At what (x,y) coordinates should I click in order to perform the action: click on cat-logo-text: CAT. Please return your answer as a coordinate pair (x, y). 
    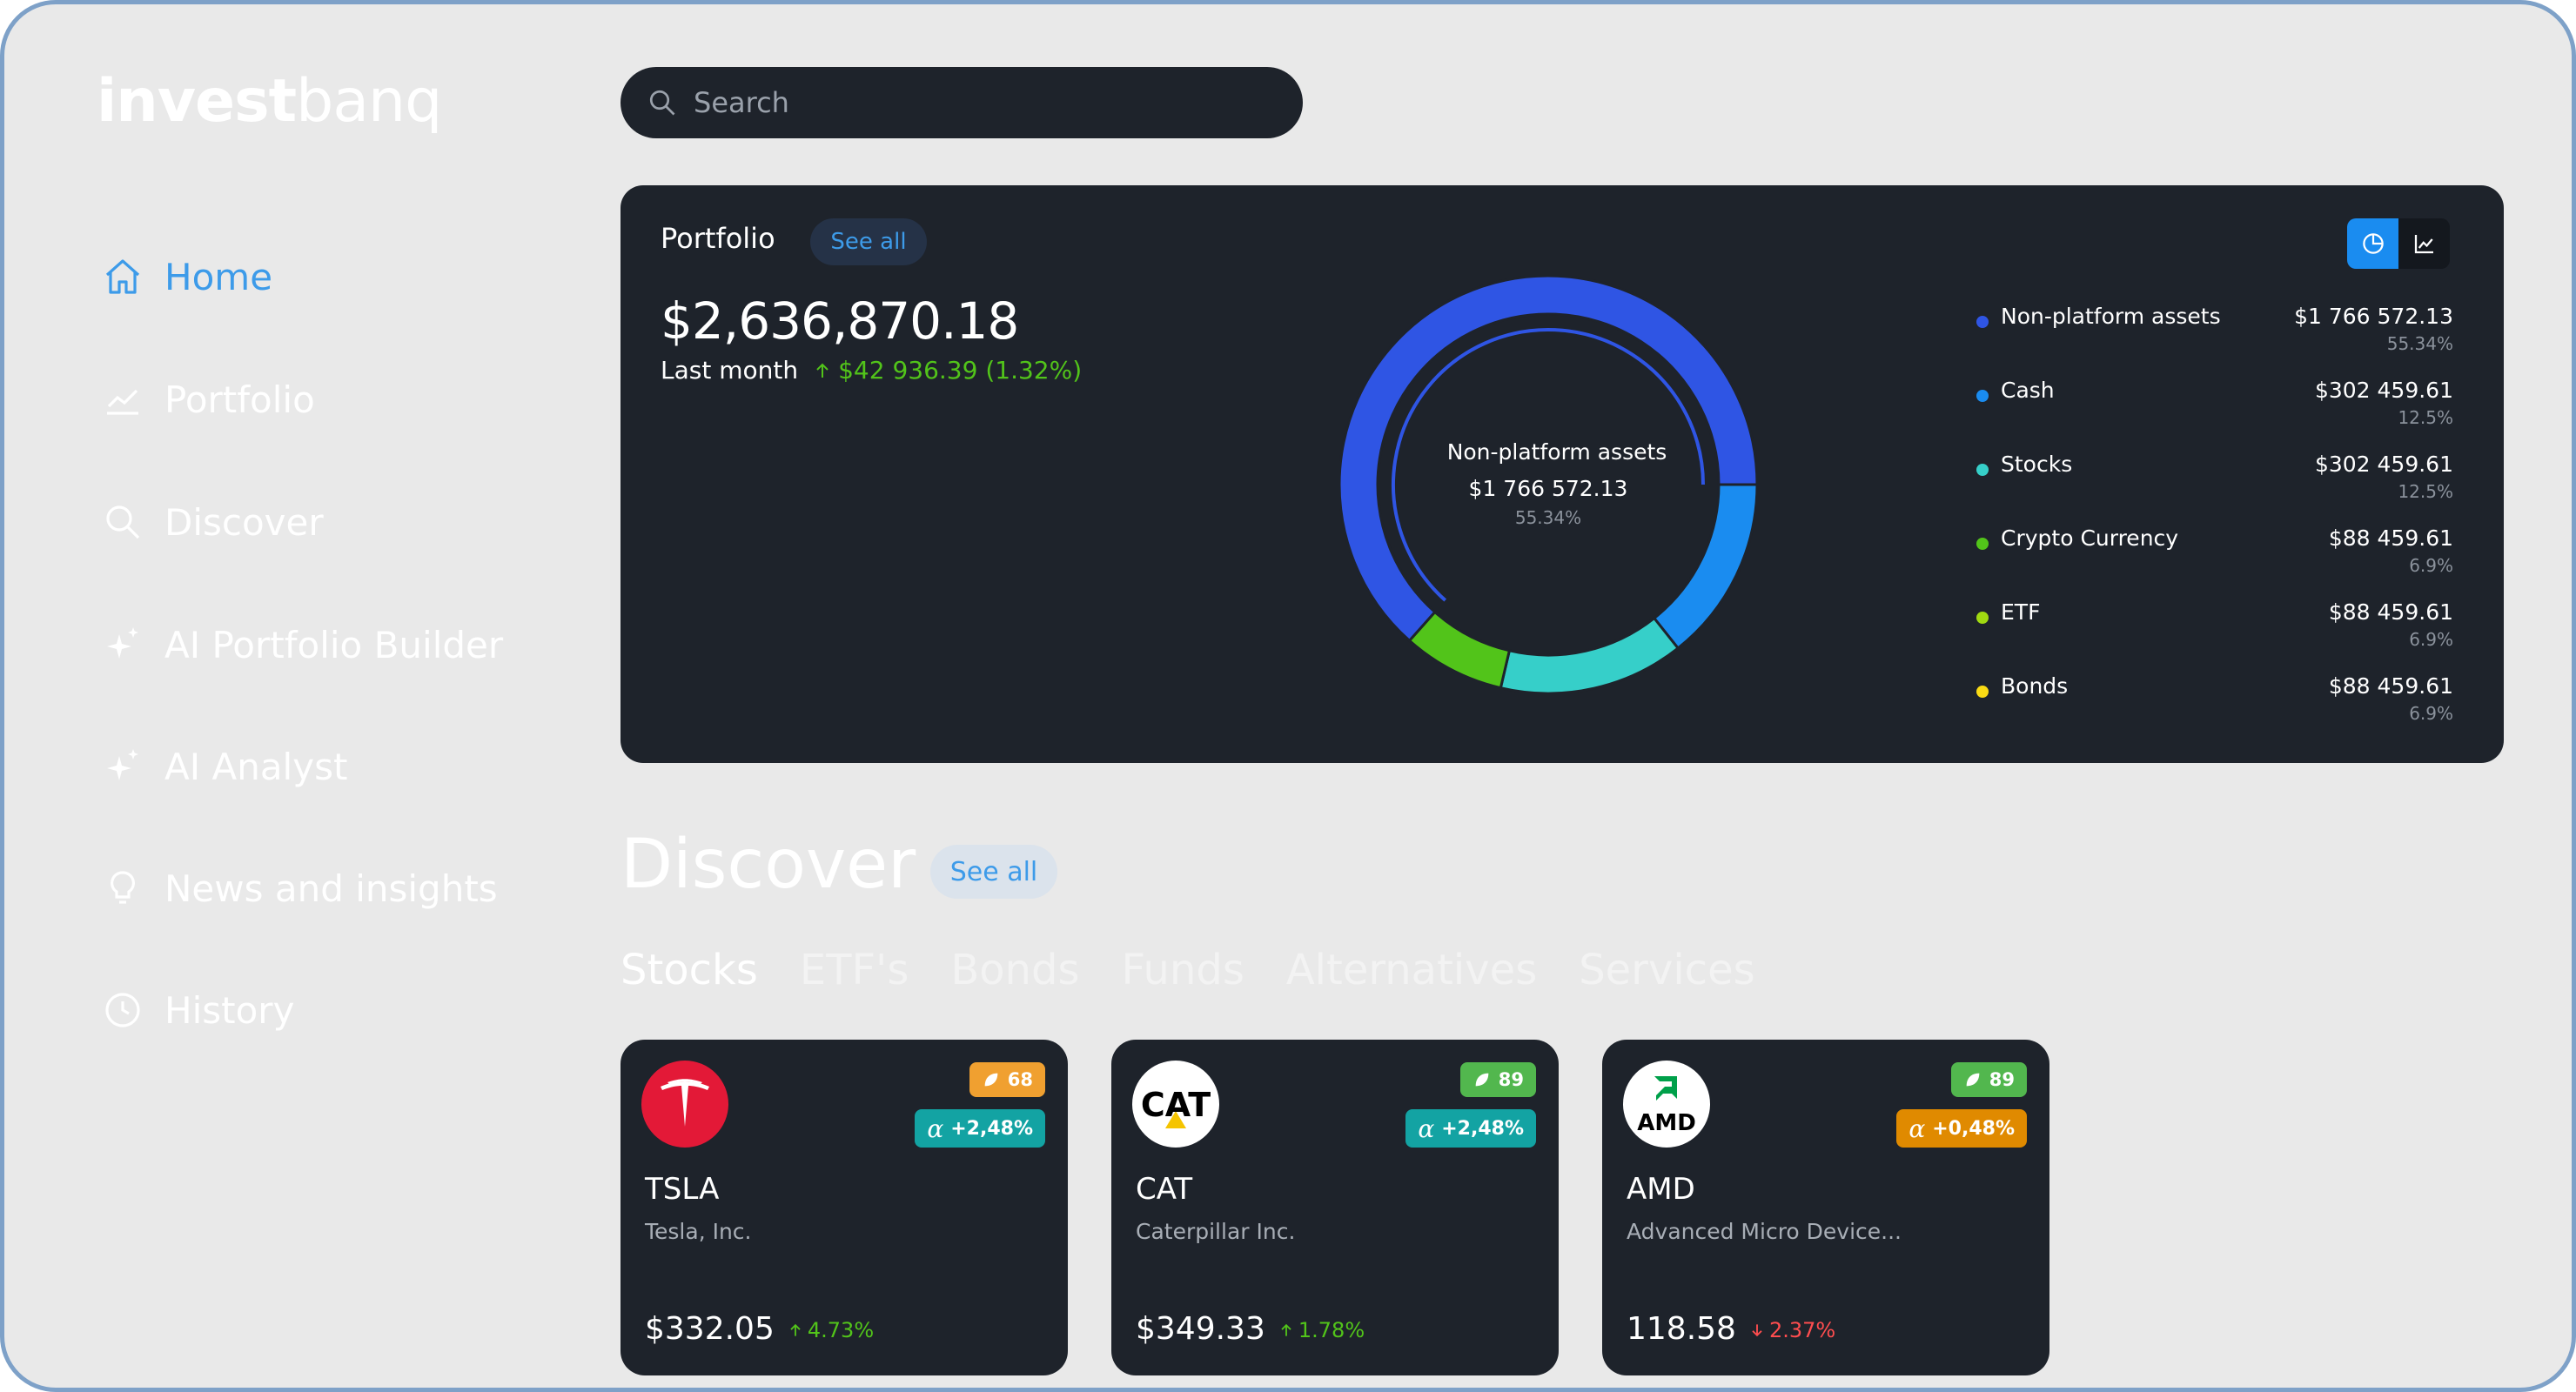
    Looking at the image, I should click on (1176, 1105).